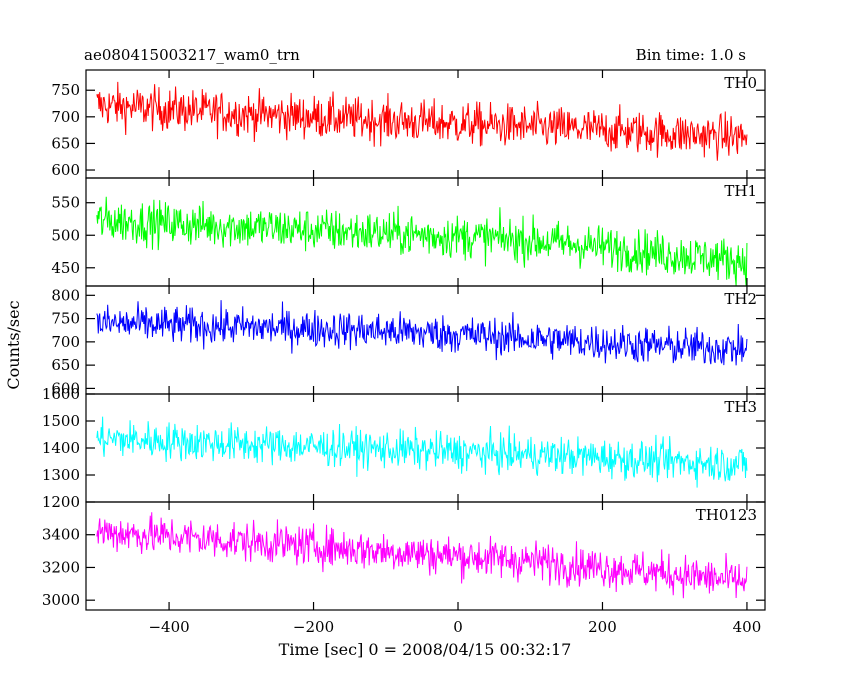 This screenshot has height=680, width=850. What do you see at coordinates (425, 649) in the screenshot?
I see `x-axis-label: Time [sec] 0 = 2008/04/15 00:32:17` at bounding box center [425, 649].